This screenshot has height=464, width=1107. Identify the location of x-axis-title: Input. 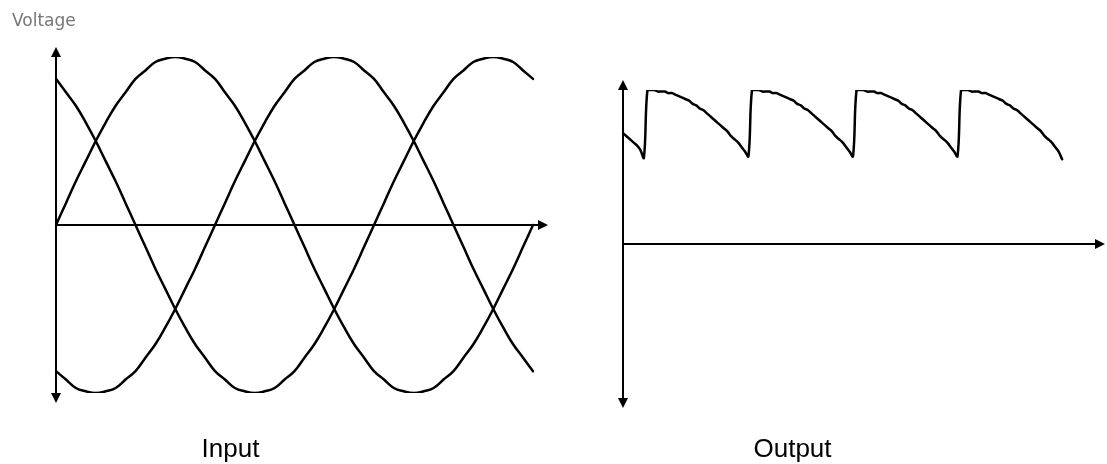
(230, 448).